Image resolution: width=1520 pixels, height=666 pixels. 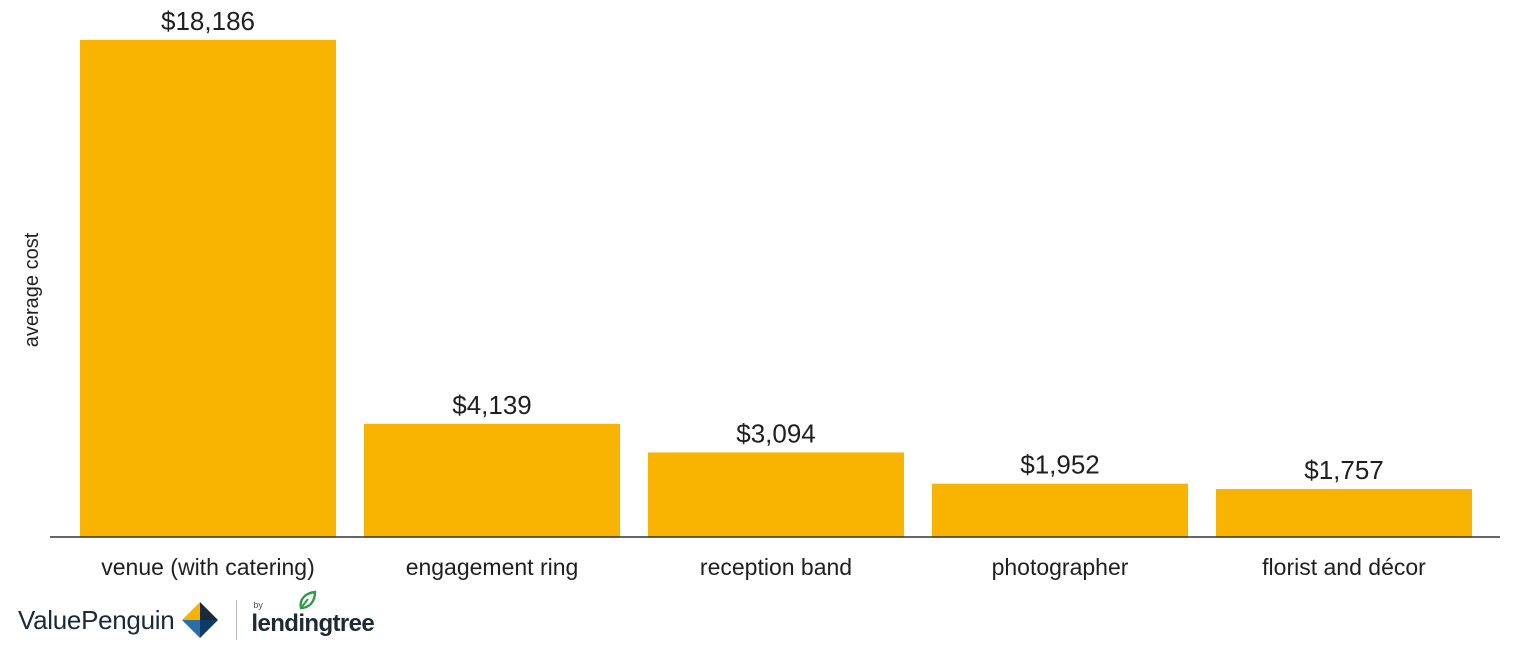 I want to click on valuepenguin-logo-icon, so click(x=200, y=620).